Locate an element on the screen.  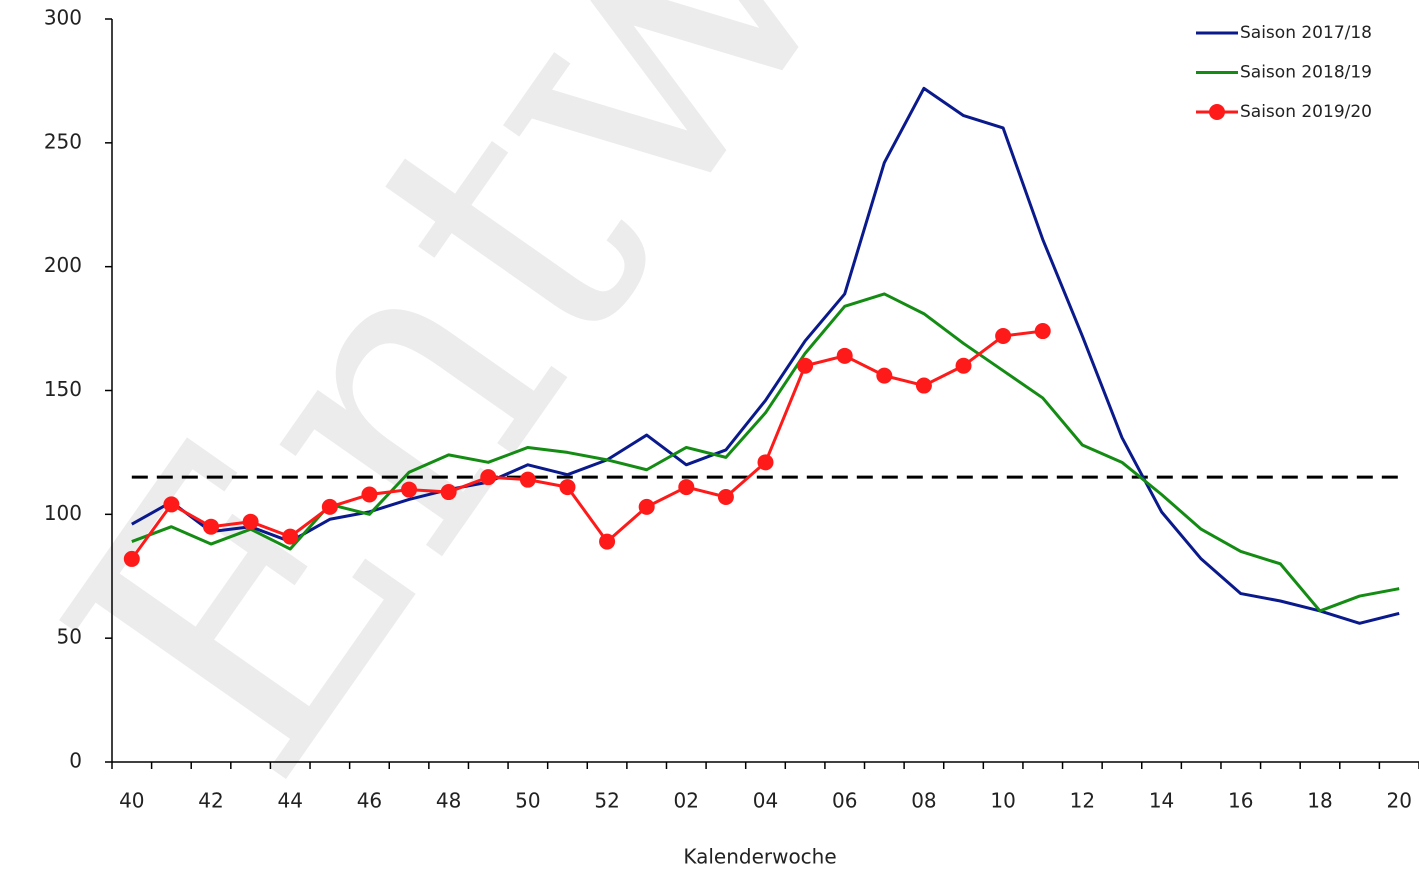
x-tick-label: 44 is located at coordinates (290, 801).